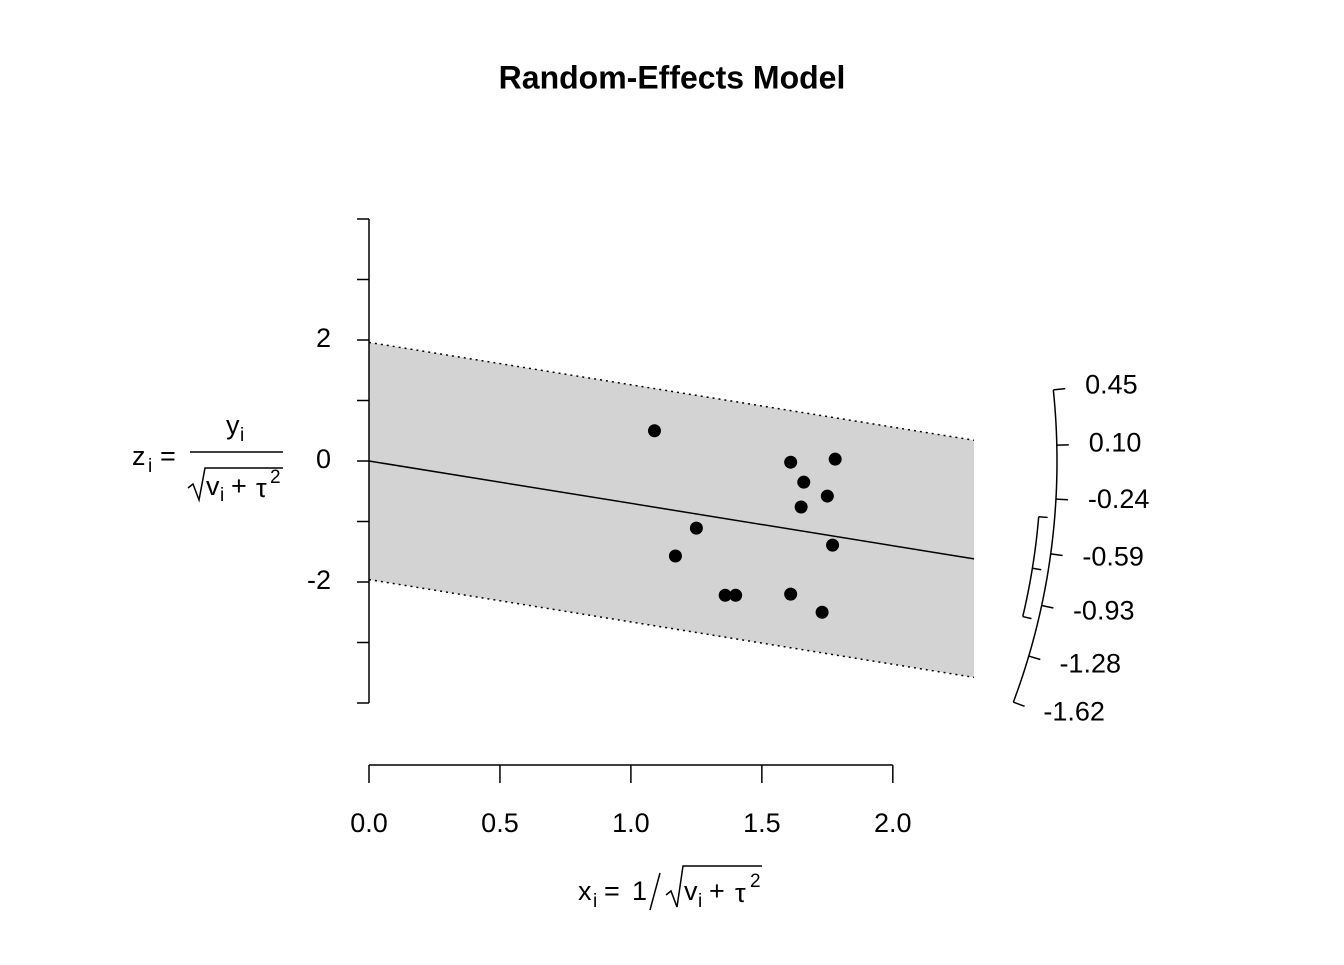 The height and width of the screenshot is (965, 1344). I want to click on y-tick-label: 2, so click(323, 338).